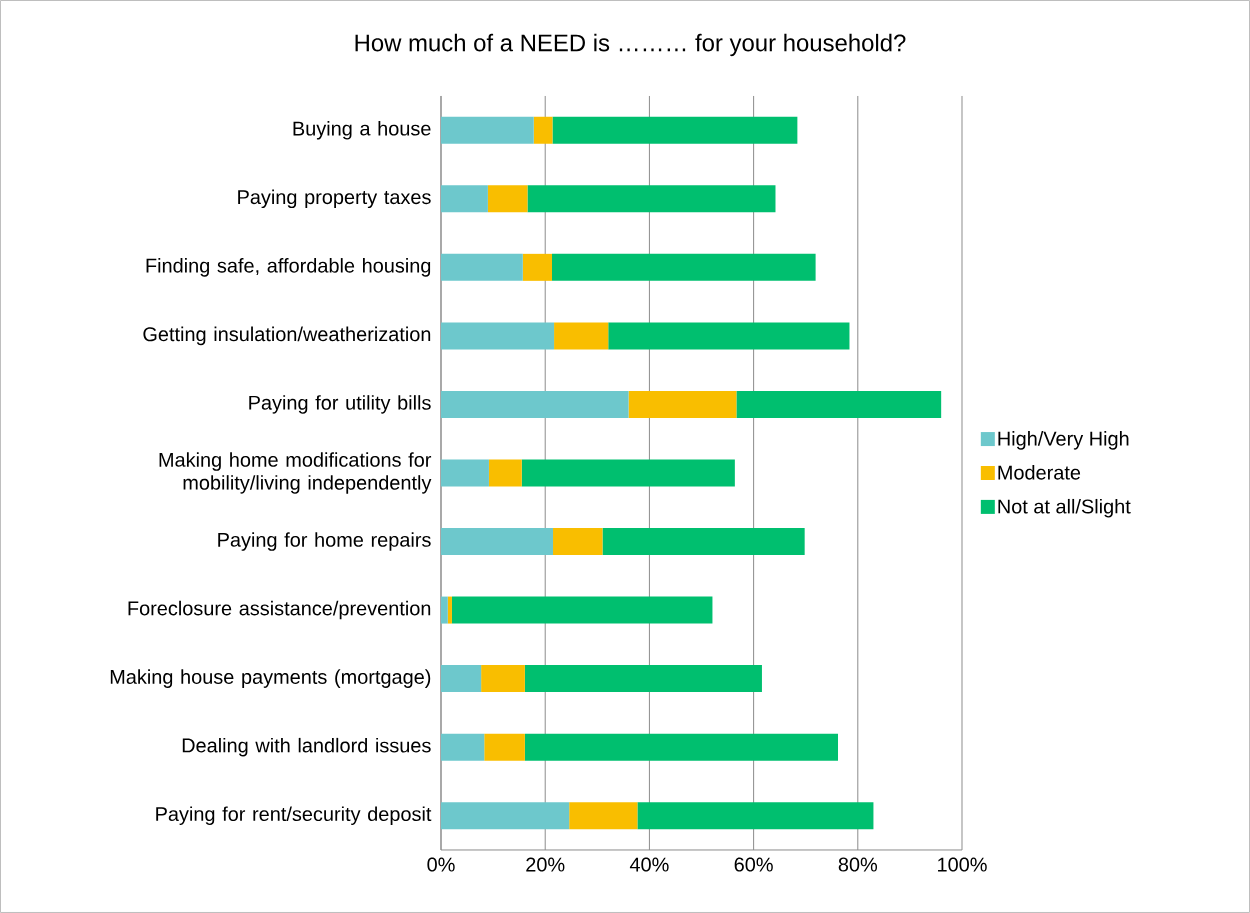 This screenshot has height=913, width=1250. I want to click on x-tick-label: 20%, so click(545, 864).